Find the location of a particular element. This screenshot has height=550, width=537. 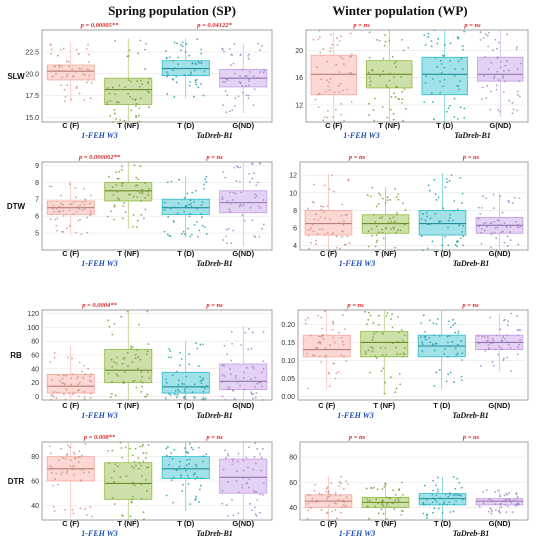

category-label: T (D) is located at coordinates (445, 125).